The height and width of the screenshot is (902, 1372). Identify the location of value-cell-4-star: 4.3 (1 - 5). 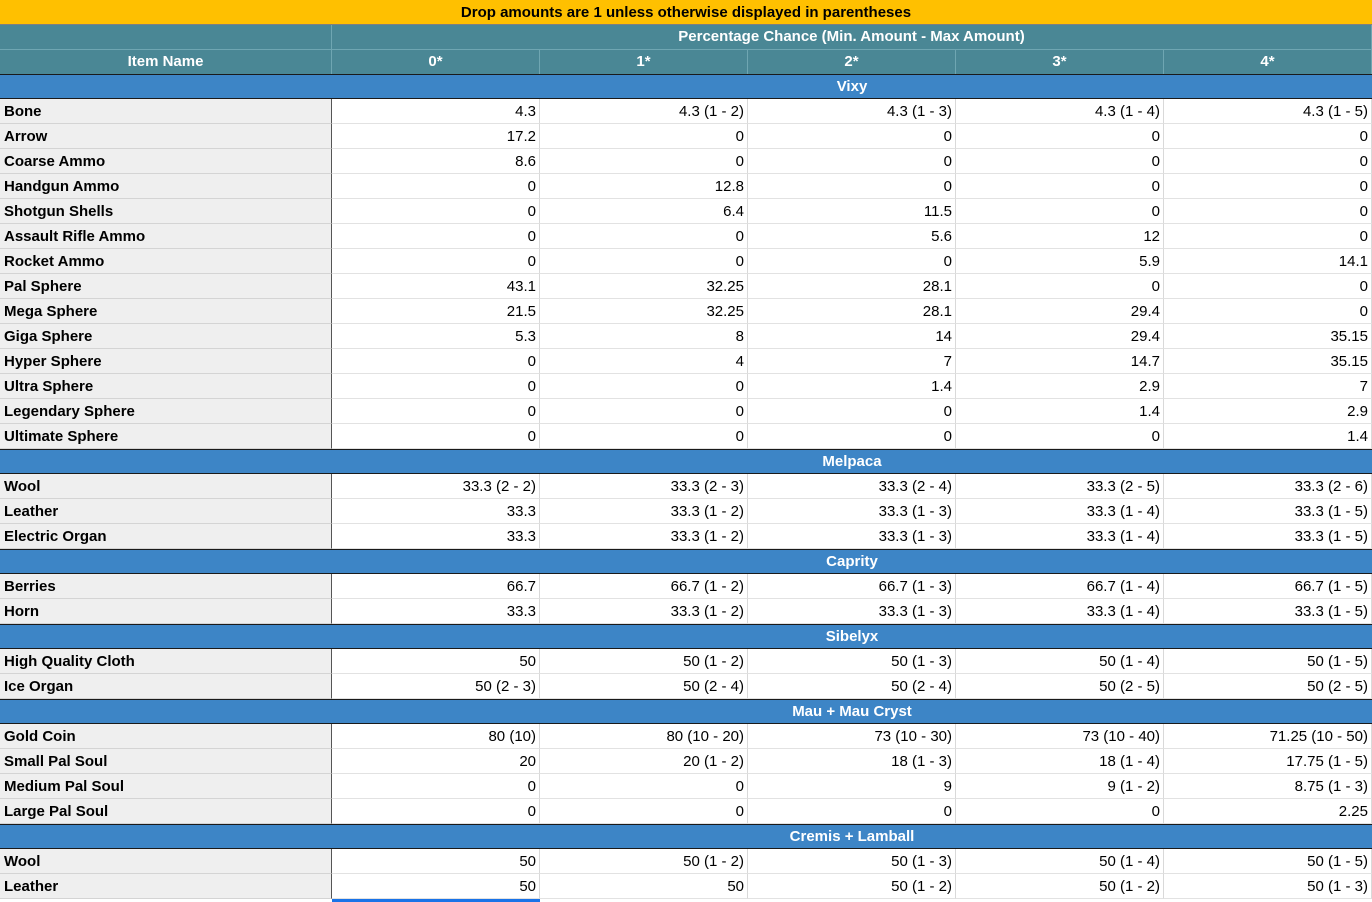
(1268, 111).